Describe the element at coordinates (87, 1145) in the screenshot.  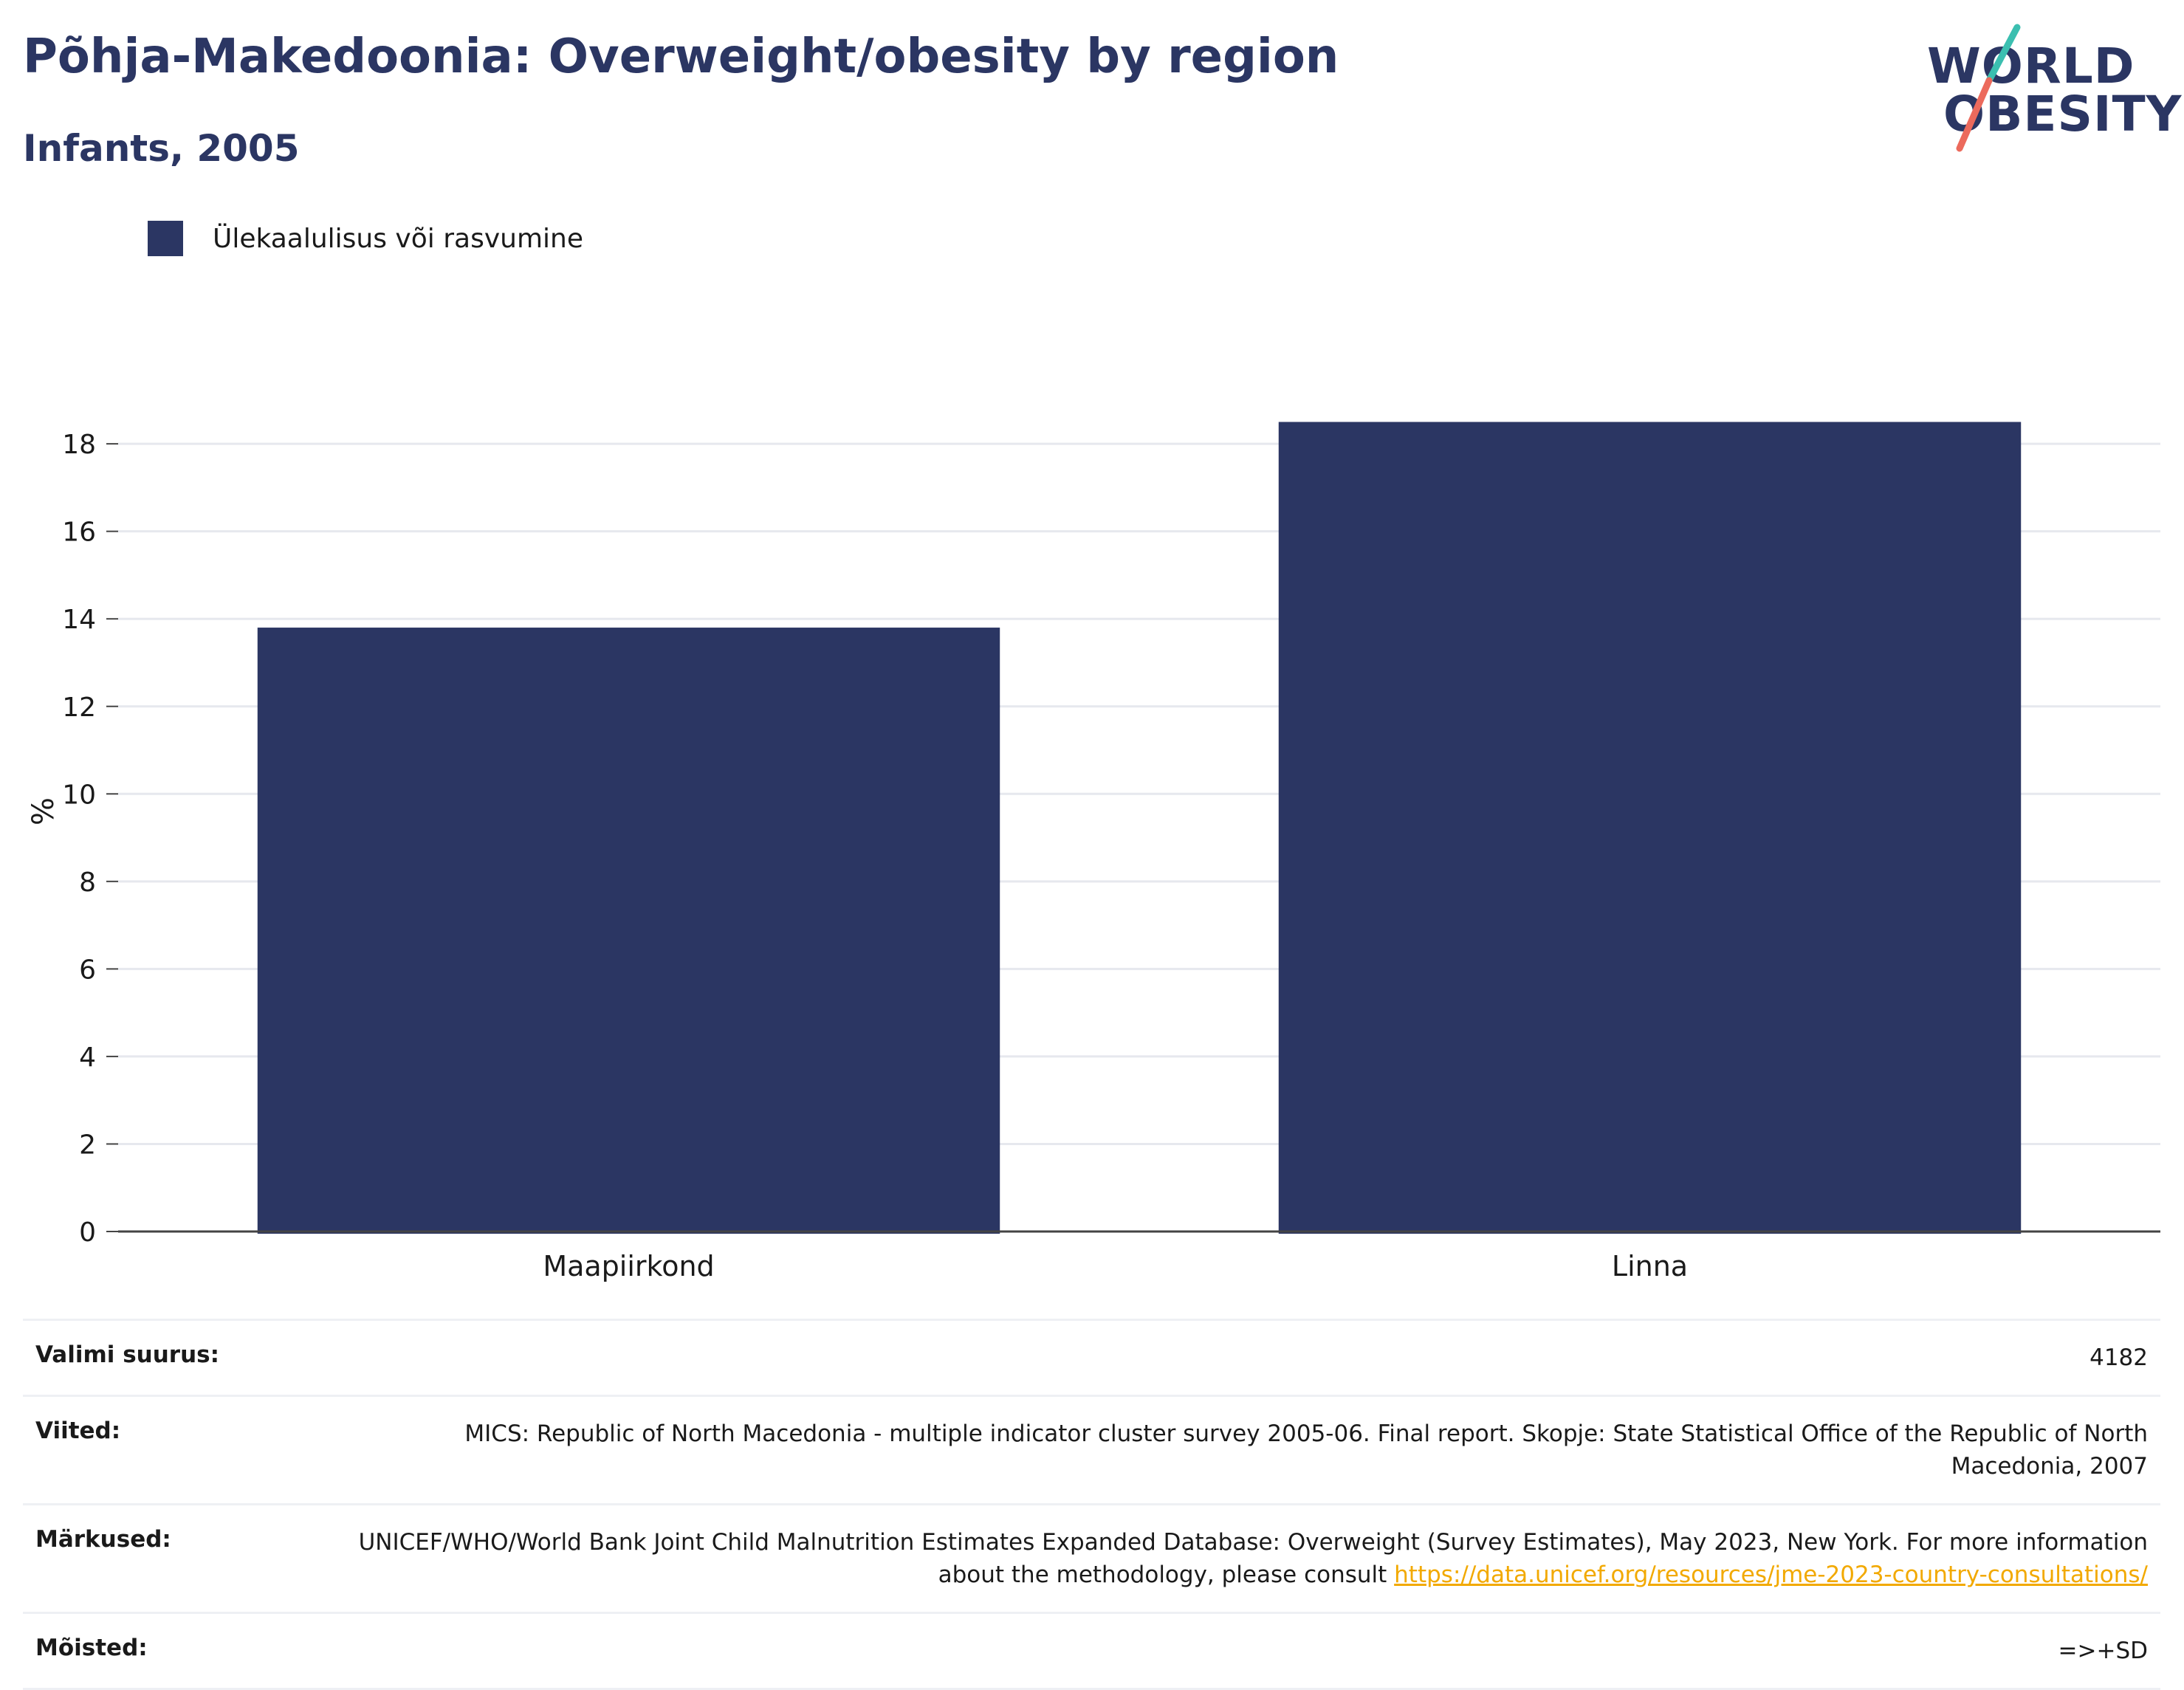
I see `y-tick-label: 2` at that location.